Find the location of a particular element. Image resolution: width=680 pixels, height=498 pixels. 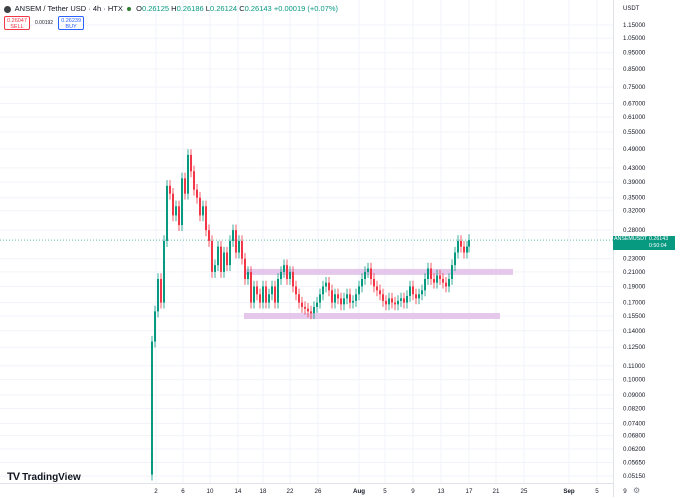

price-tick-label: 0.28000 is located at coordinates (634, 230).